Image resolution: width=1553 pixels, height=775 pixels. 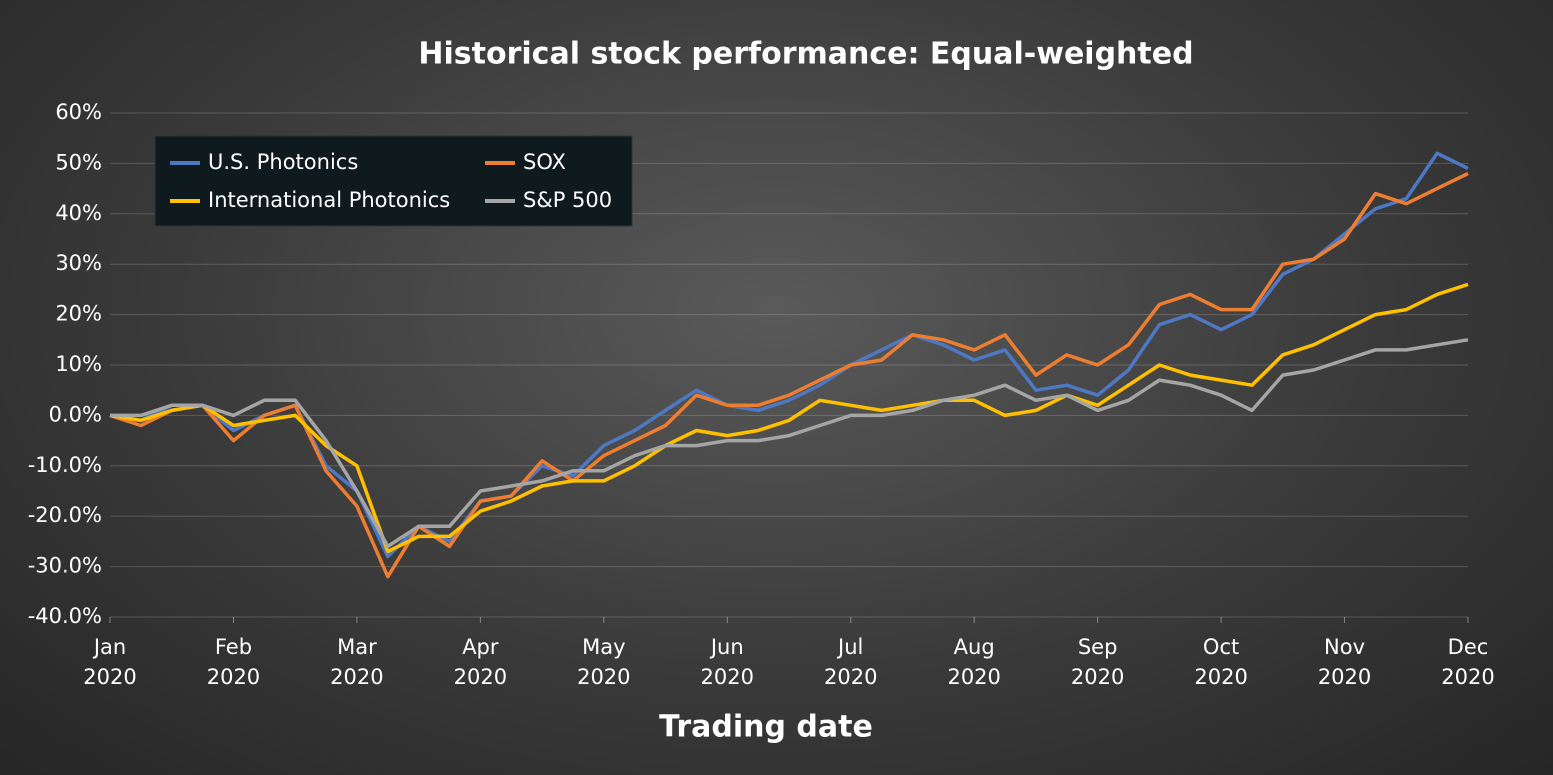 What do you see at coordinates (727, 662) in the screenshot?
I see `x-tick-label: Jun 2020` at bounding box center [727, 662].